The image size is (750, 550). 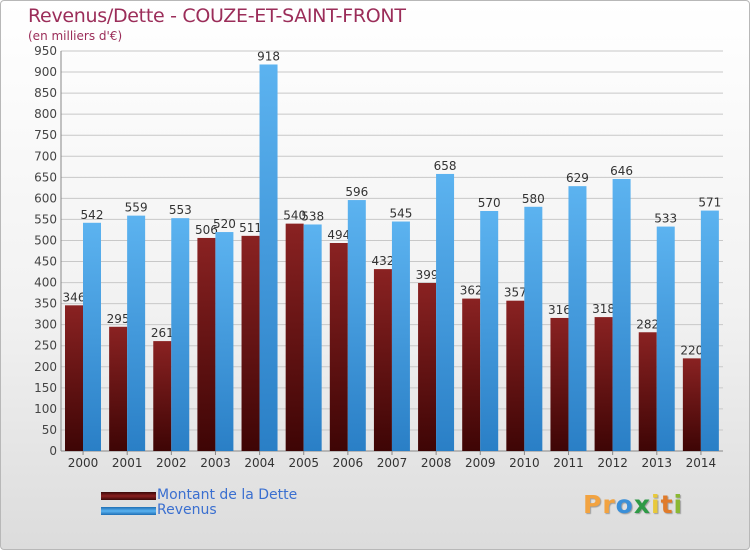 I want to click on x-tick-label: 2004, so click(x=259, y=463).